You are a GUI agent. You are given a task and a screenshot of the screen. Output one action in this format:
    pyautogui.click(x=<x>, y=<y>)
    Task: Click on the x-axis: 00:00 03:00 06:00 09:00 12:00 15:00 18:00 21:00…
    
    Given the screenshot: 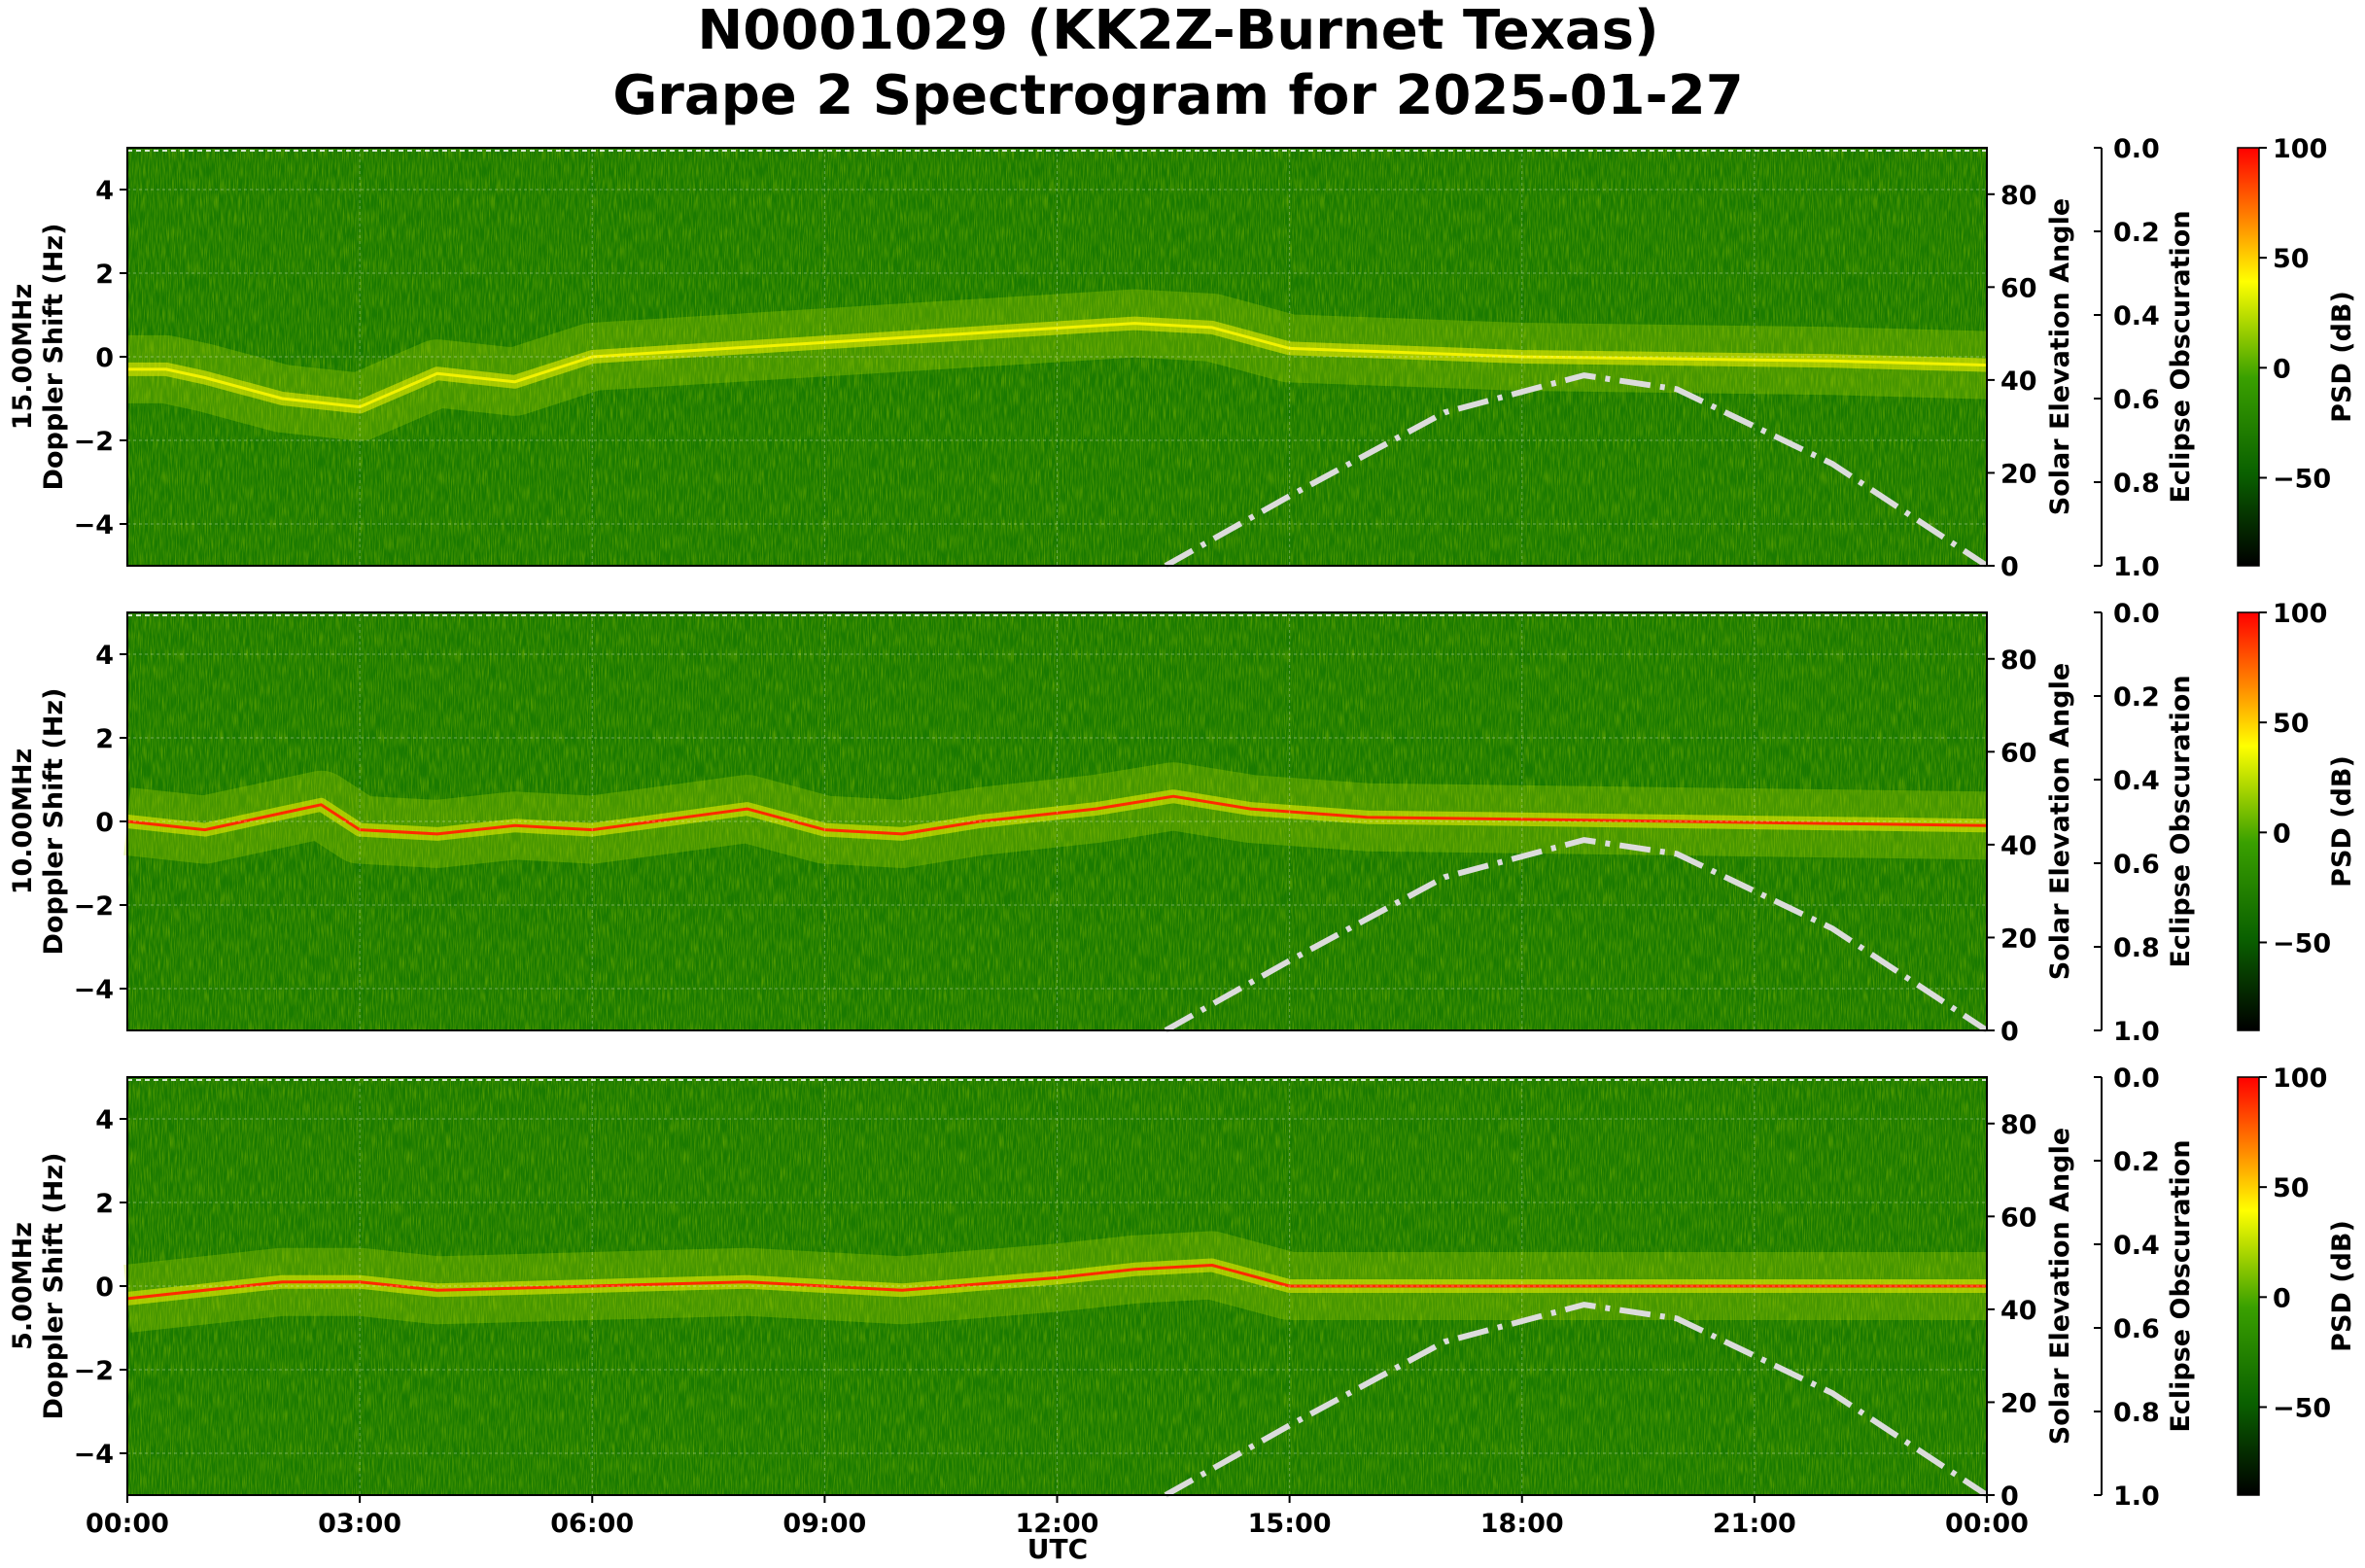 What is the action you would take?
    pyautogui.click(x=1057, y=1517)
    